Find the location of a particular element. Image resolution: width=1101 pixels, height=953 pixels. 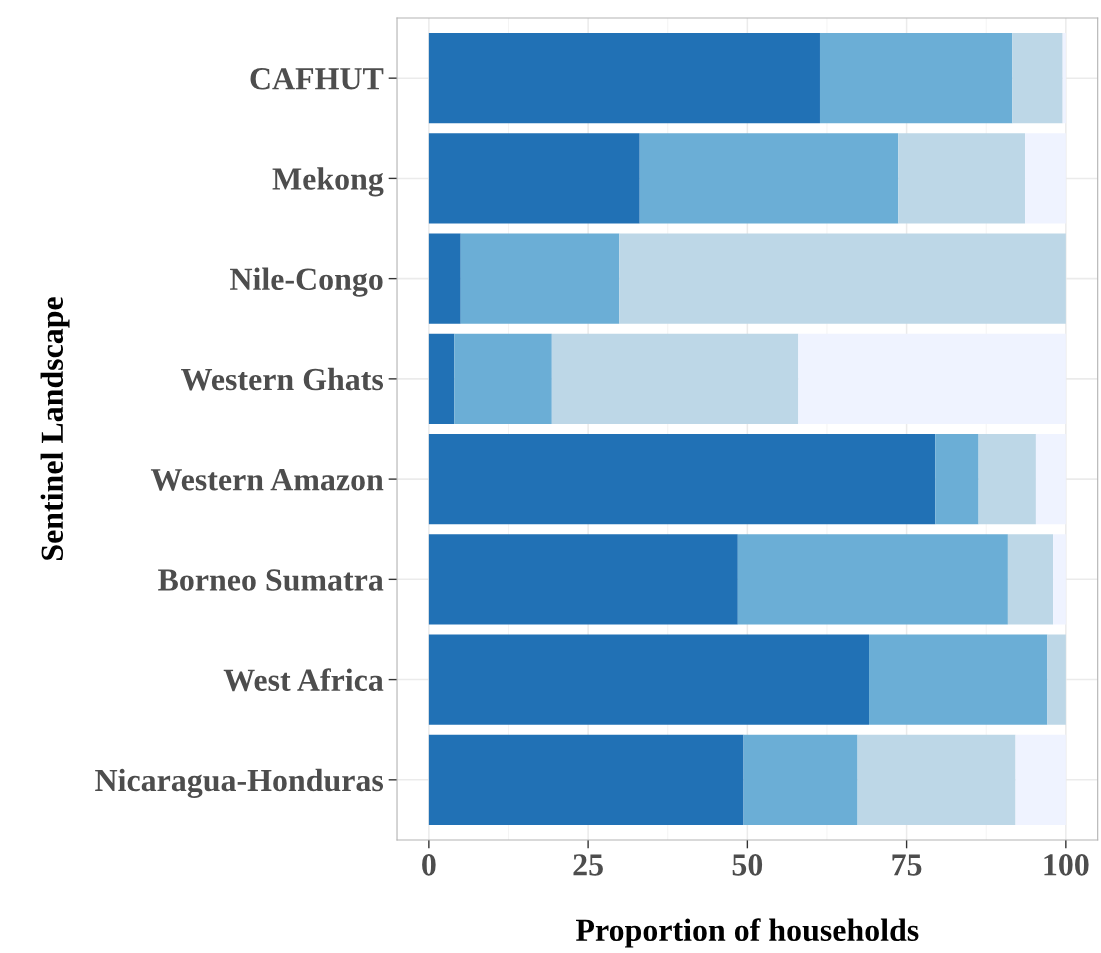

y-tick-label: CAFHUT is located at coordinates (317, 79).